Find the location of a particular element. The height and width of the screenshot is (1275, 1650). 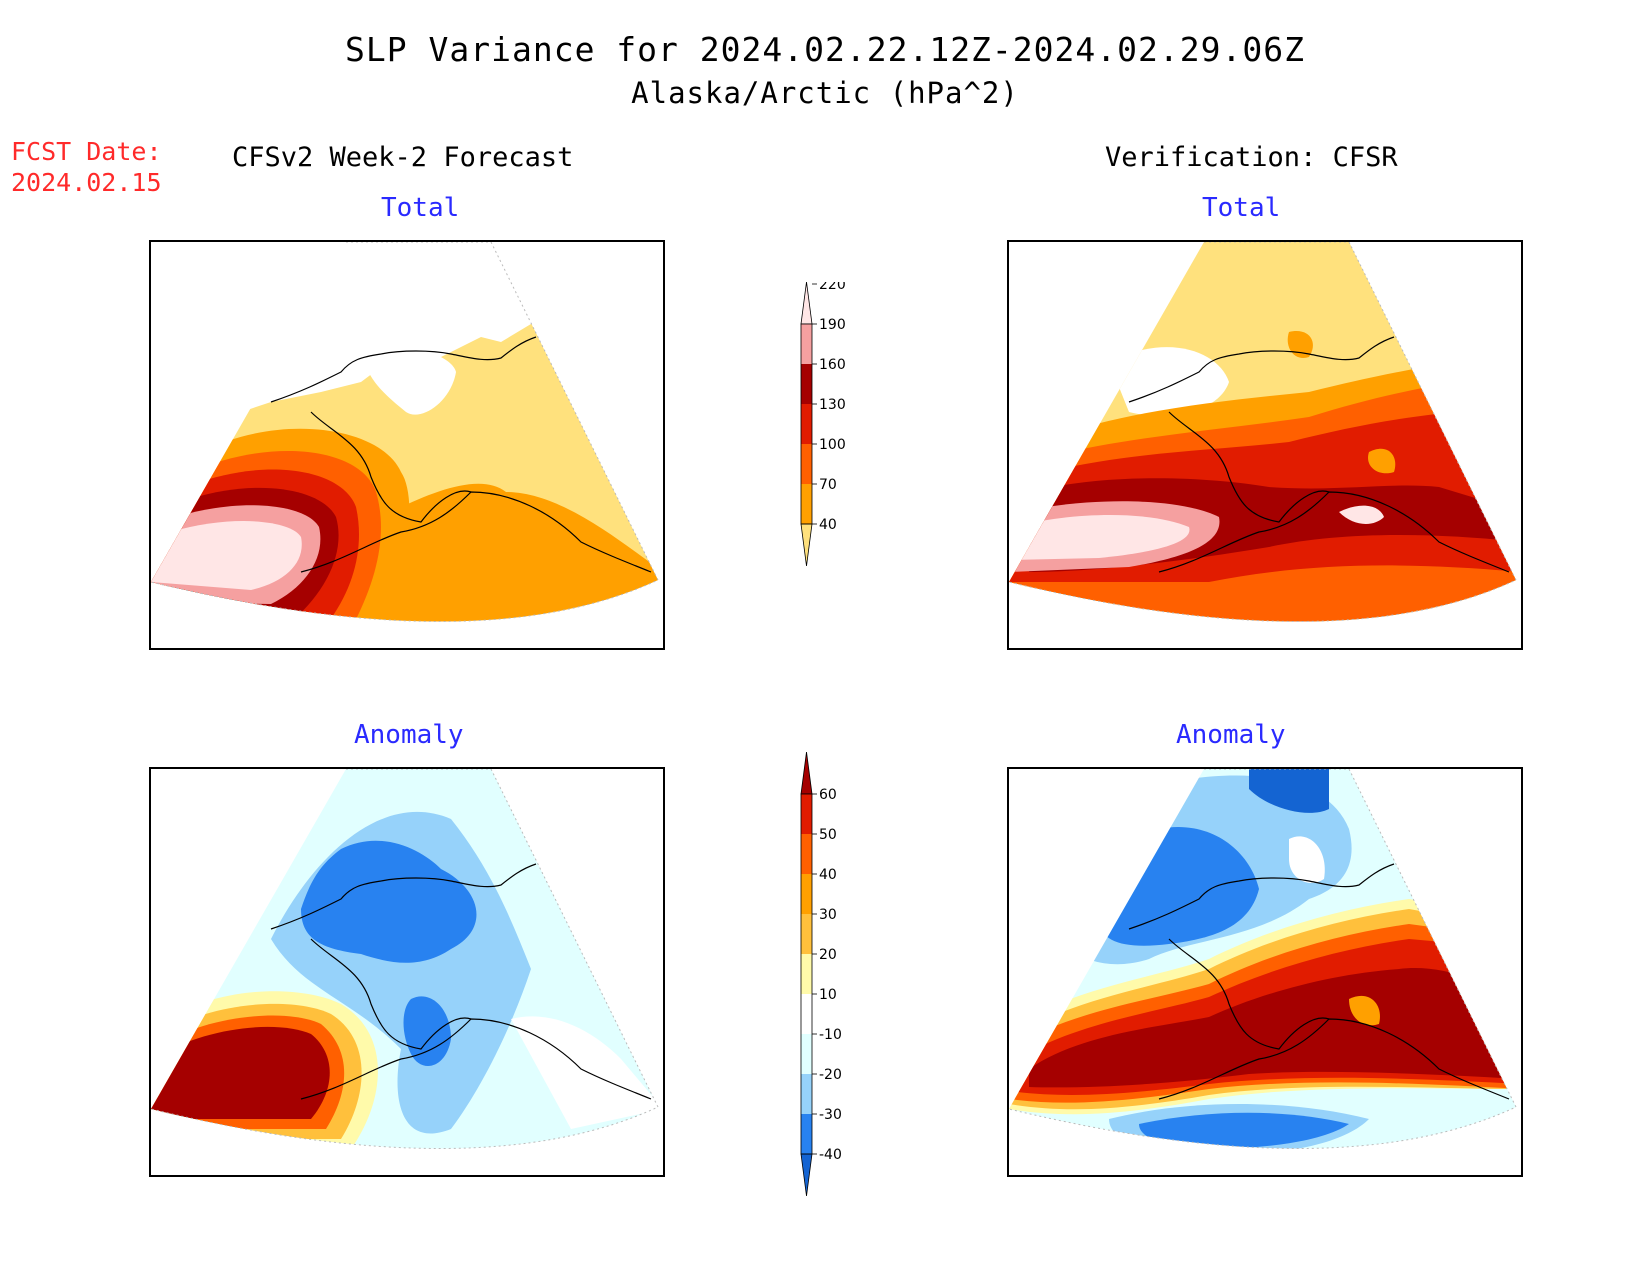

total-colorbar: 40 70 100 130 160 190 220 is located at coordinates (830, 446).